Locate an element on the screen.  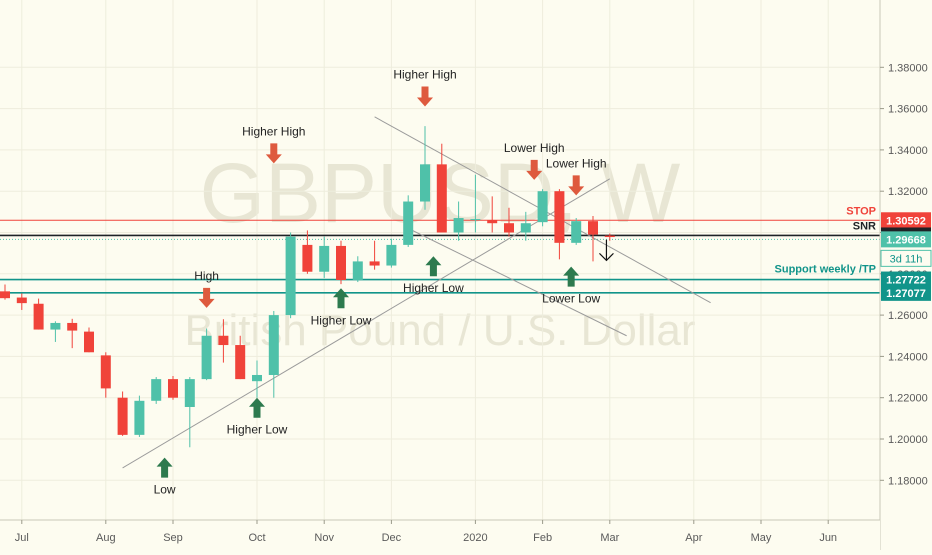
support-lower-price-badge-label: 1.27077 is located at coordinates (906, 294).